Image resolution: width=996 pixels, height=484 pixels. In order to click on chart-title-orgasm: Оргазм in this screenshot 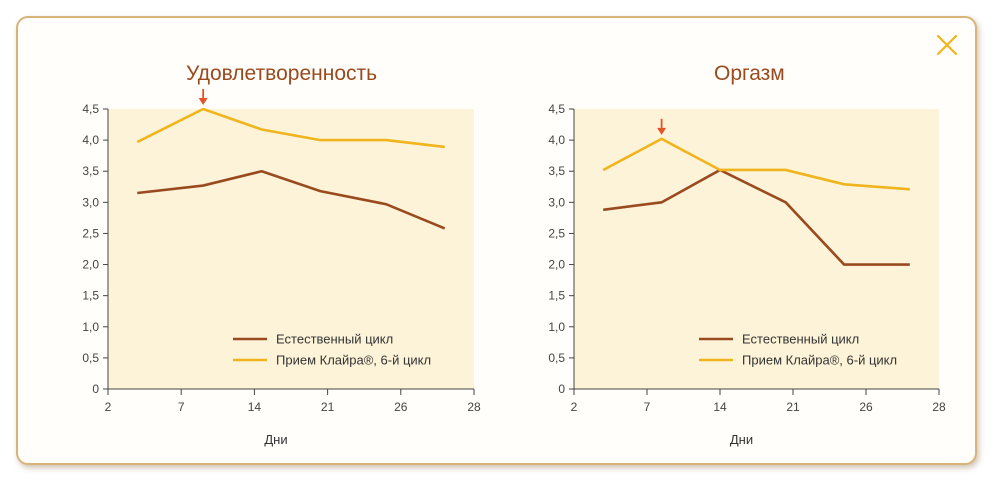, I will do `click(749, 73)`.